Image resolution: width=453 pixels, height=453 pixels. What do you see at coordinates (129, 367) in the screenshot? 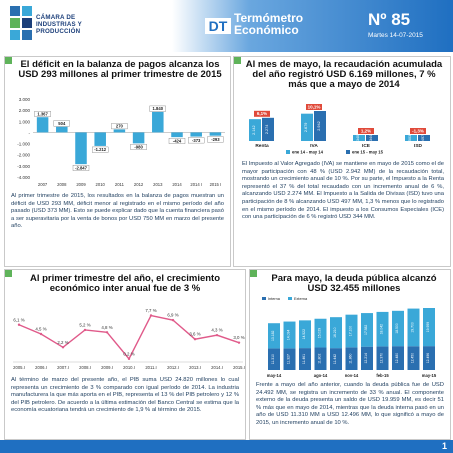
I see `x-tick-label: 2010.I` at bounding box center [129, 367].